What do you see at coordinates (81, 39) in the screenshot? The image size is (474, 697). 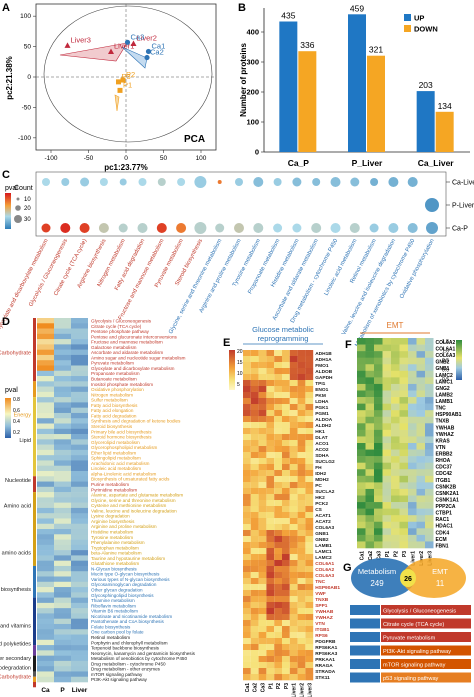 I see `pca-label-liver3: Liver3` at bounding box center [81, 39].